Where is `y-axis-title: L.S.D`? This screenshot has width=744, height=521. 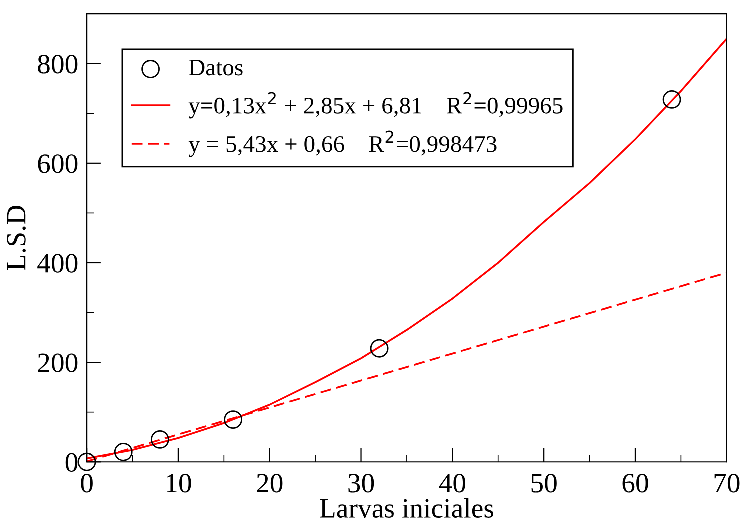
y-axis-title: L.S.D is located at coordinates (16, 238).